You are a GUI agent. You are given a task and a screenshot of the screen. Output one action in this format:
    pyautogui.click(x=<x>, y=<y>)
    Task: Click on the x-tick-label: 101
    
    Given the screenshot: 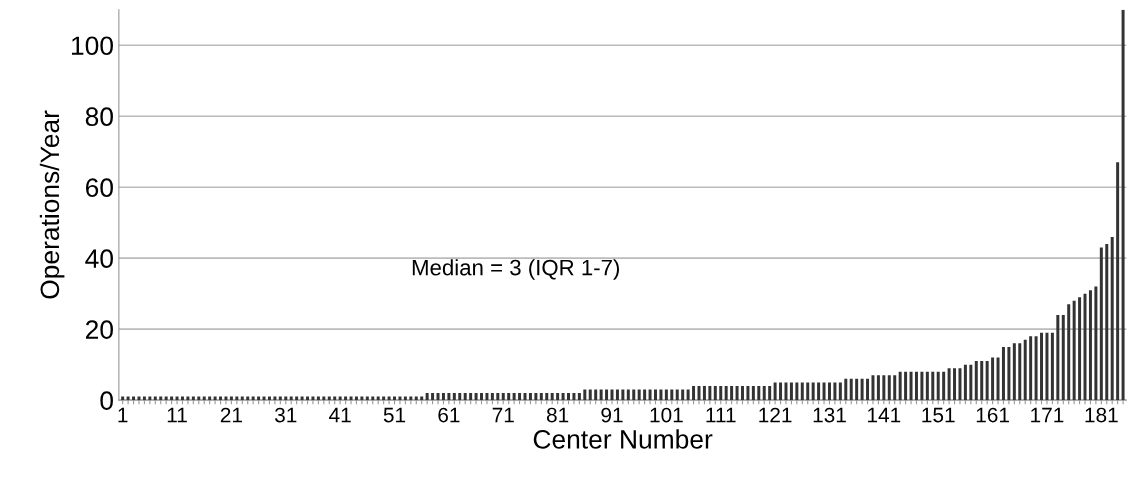 What is the action you would take?
    pyautogui.click(x=666, y=415)
    